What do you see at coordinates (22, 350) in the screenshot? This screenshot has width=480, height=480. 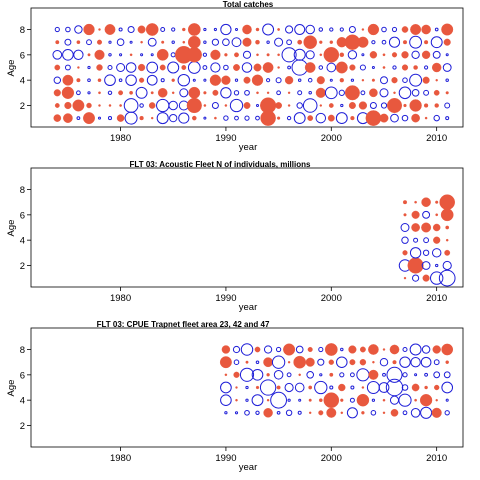 I see `y-tick-label: 8` at bounding box center [22, 350].